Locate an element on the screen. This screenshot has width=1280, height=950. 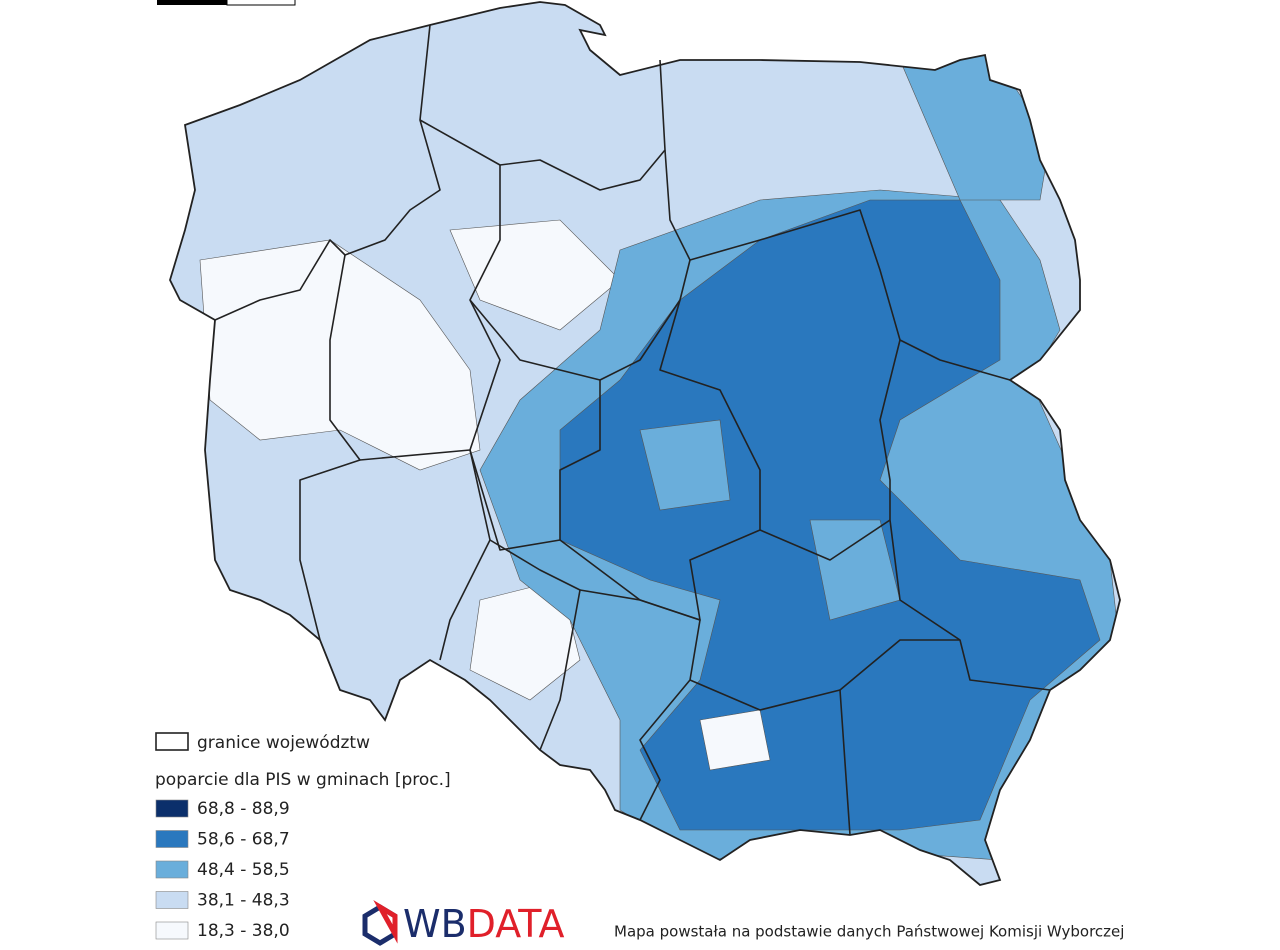
legend-label: 68,8 - 88,9 is located at coordinates (243, 809).